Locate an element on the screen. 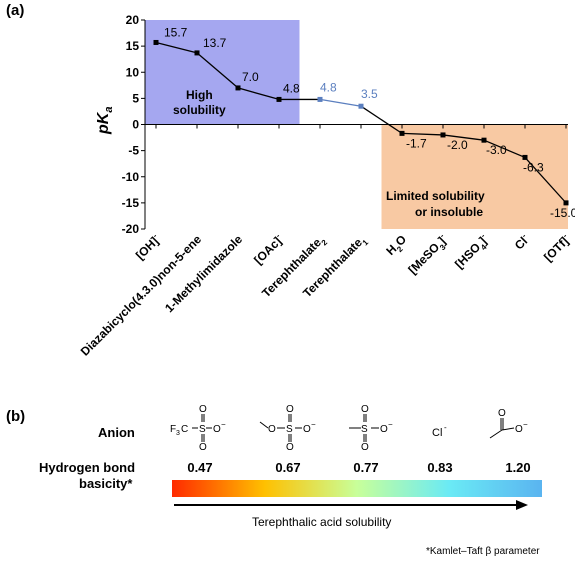  y-tick-label: 5 is located at coordinates (135, 98).